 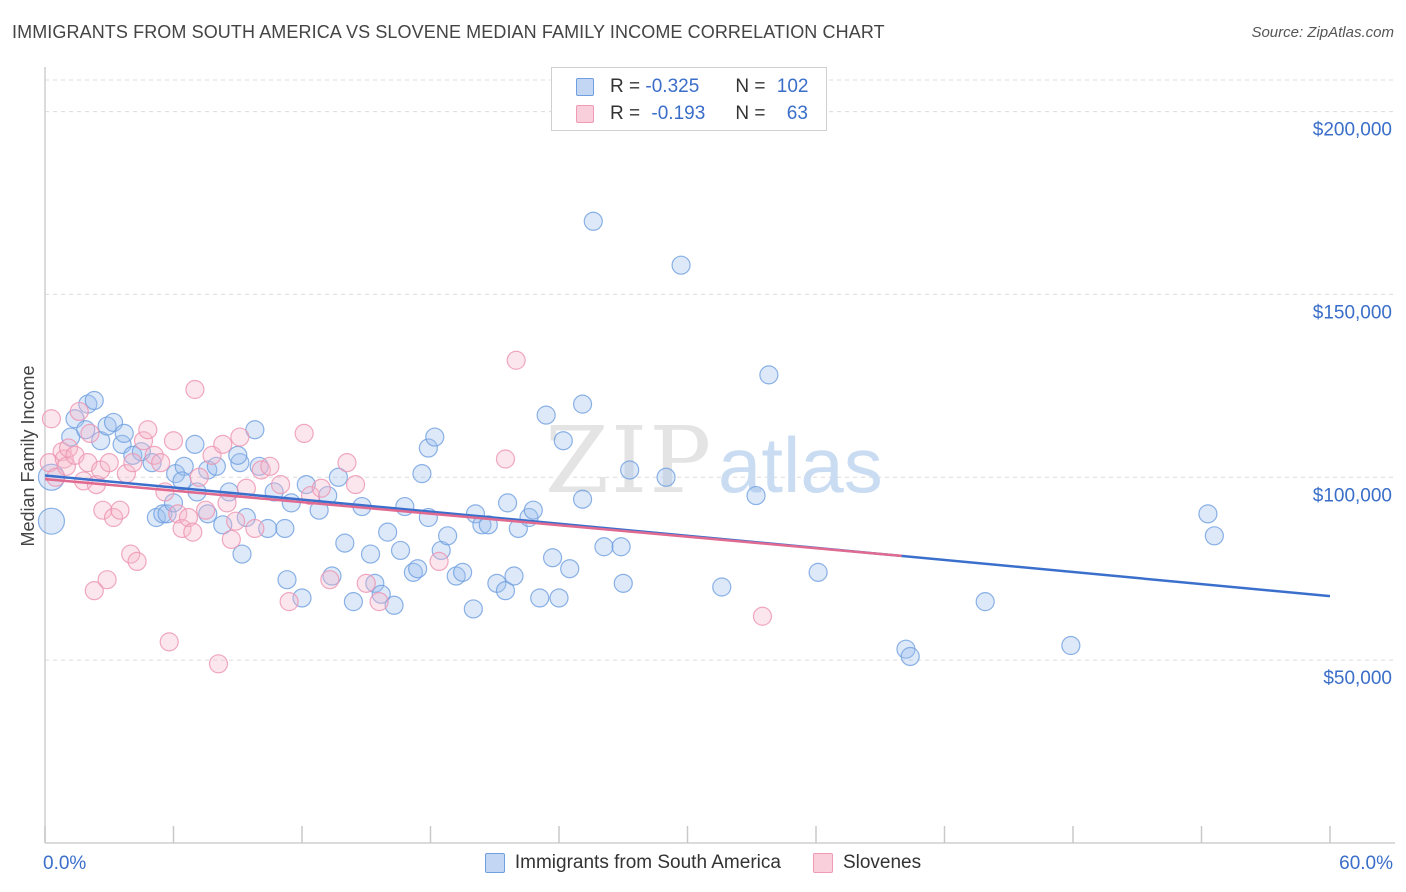 I want to click on legend-row-blue: R = -0.325 N = 102, so click(x=692, y=87).